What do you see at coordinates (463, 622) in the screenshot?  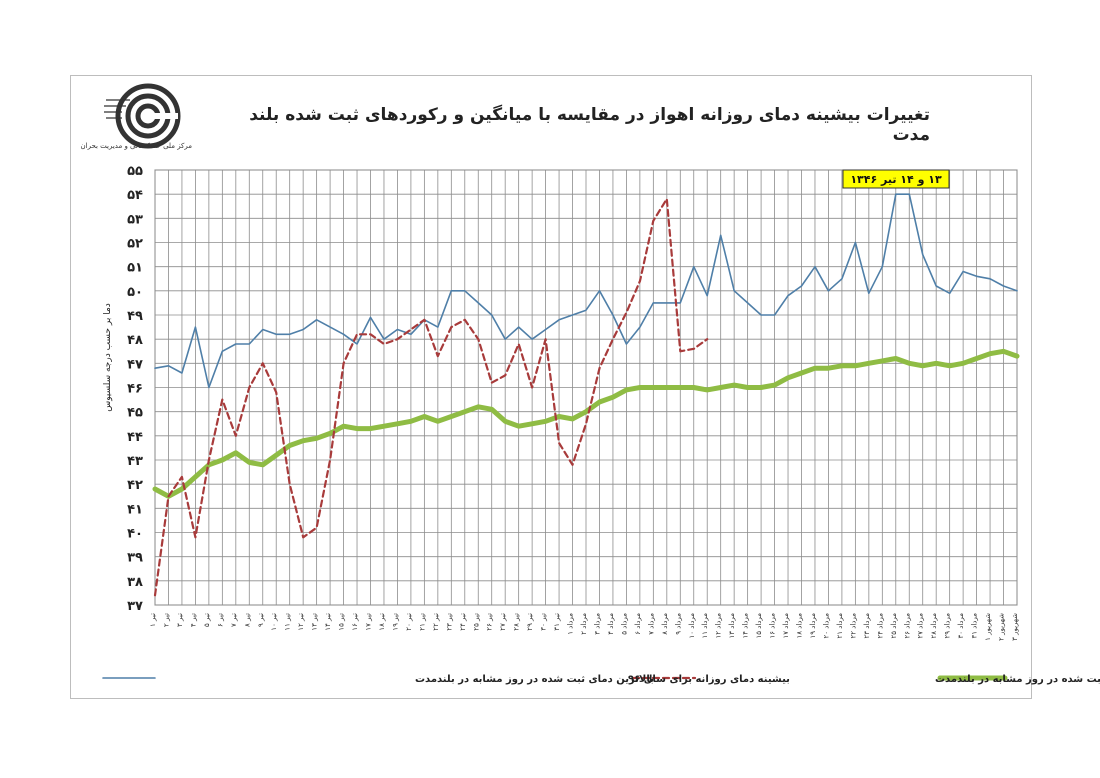 I see `x-tick-label: ۲۴ تیر` at bounding box center [463, 622].